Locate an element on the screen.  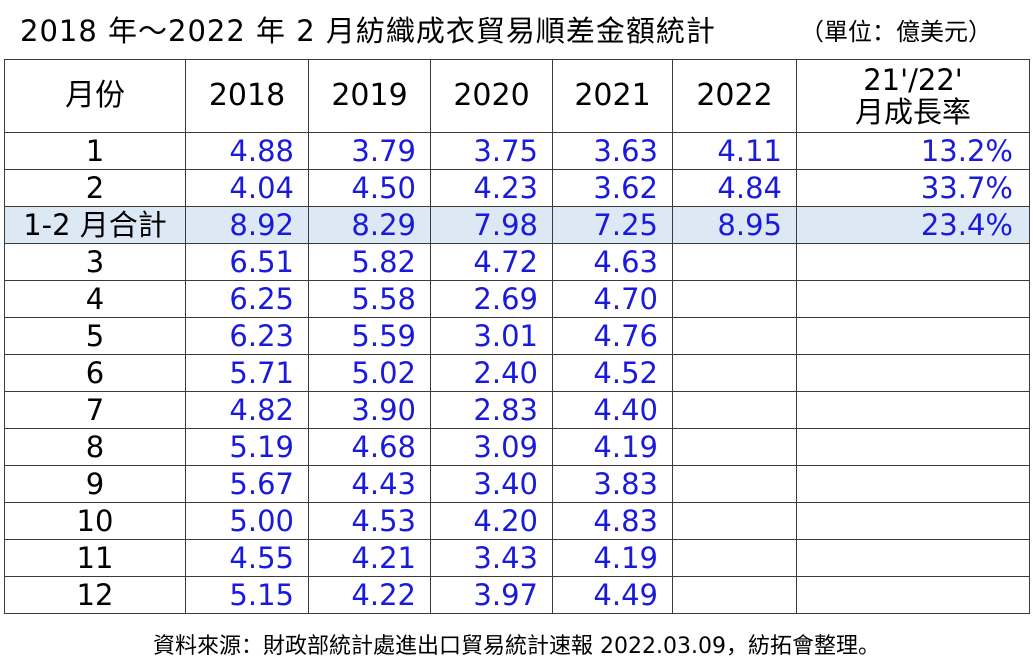
table-row: 4 6.25 5.58 2.69 4.70 is located at coordinates (517, 299).